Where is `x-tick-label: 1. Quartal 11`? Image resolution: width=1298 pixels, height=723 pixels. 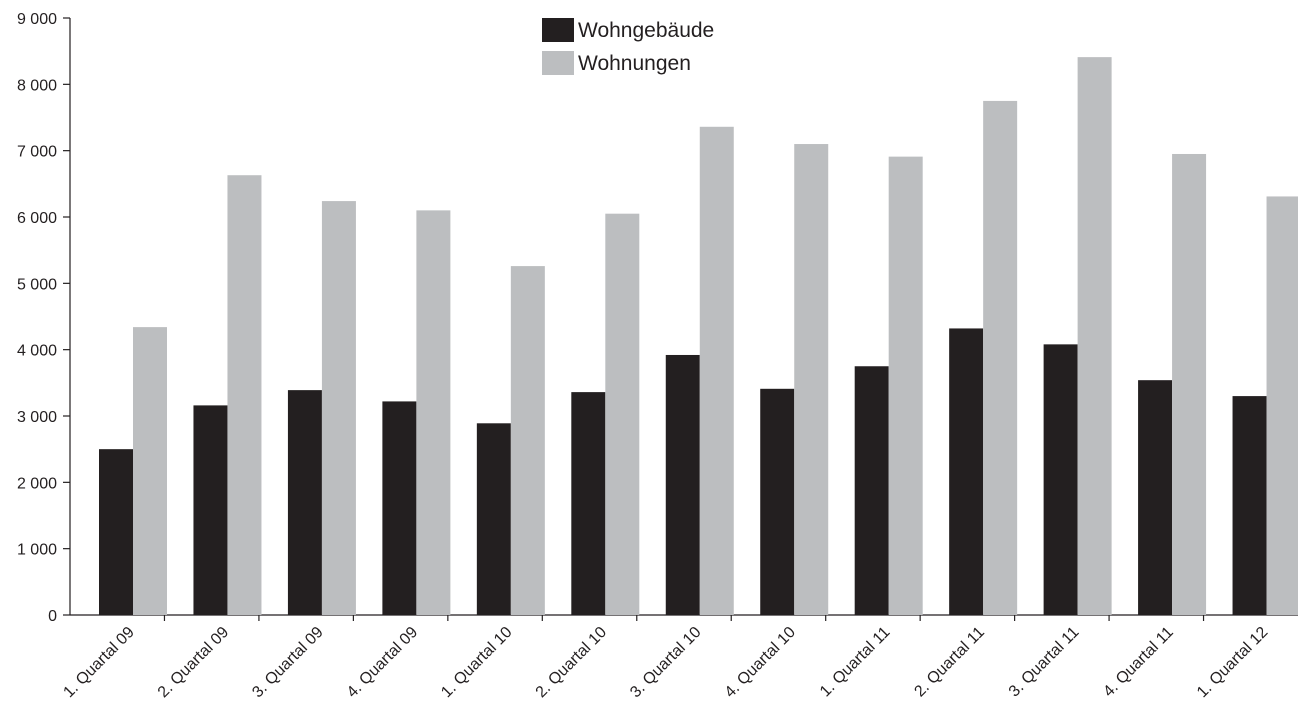
x-tick-label: 1. Quartal 11 is located at coordinates (855, 662).